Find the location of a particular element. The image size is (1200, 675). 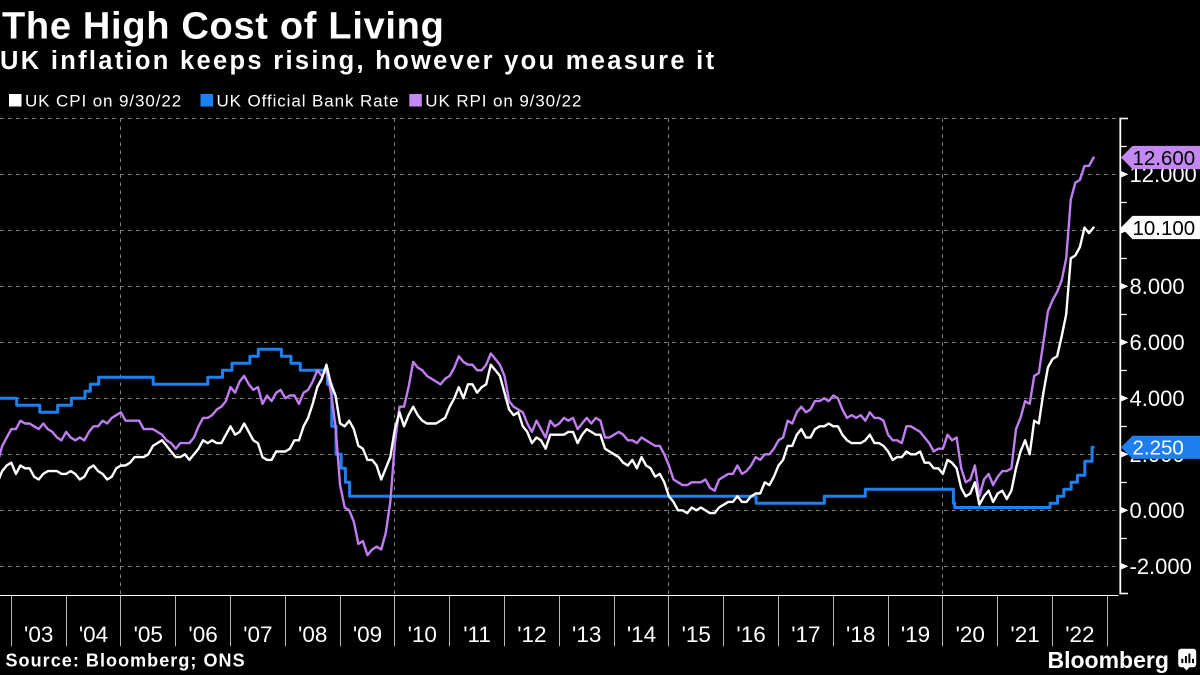

svg-text: 12.600 is located at coordinates (1164, 158).